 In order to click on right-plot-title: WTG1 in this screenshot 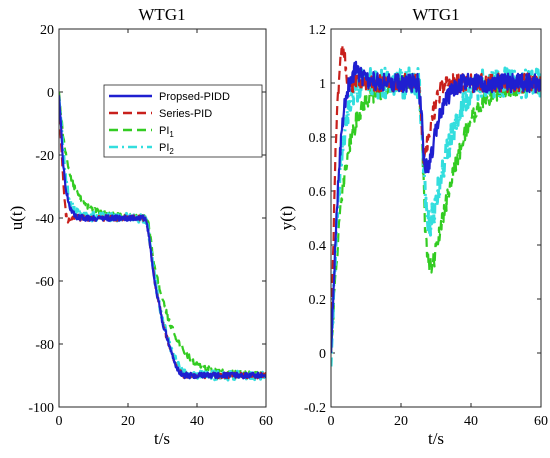, I will do `click(435, 14)`.